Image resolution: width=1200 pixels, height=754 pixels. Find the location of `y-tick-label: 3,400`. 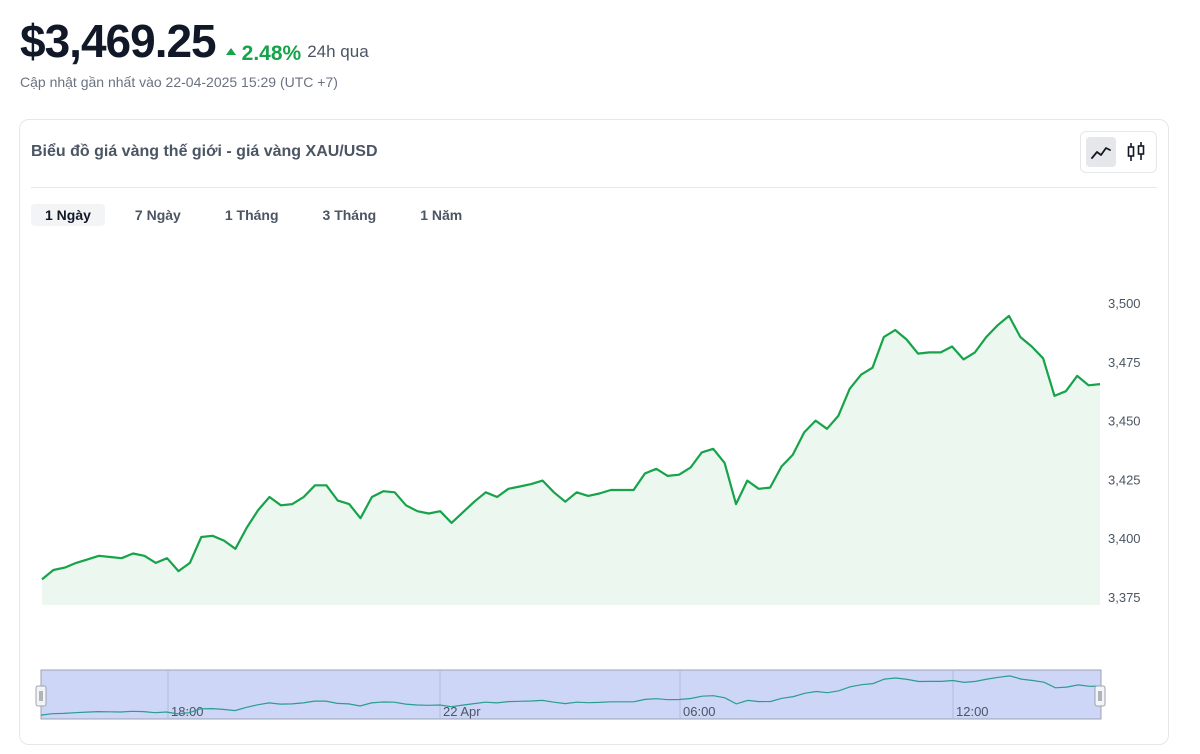

y-tick-label: 3,400 is located at coordinates (1124, 538).